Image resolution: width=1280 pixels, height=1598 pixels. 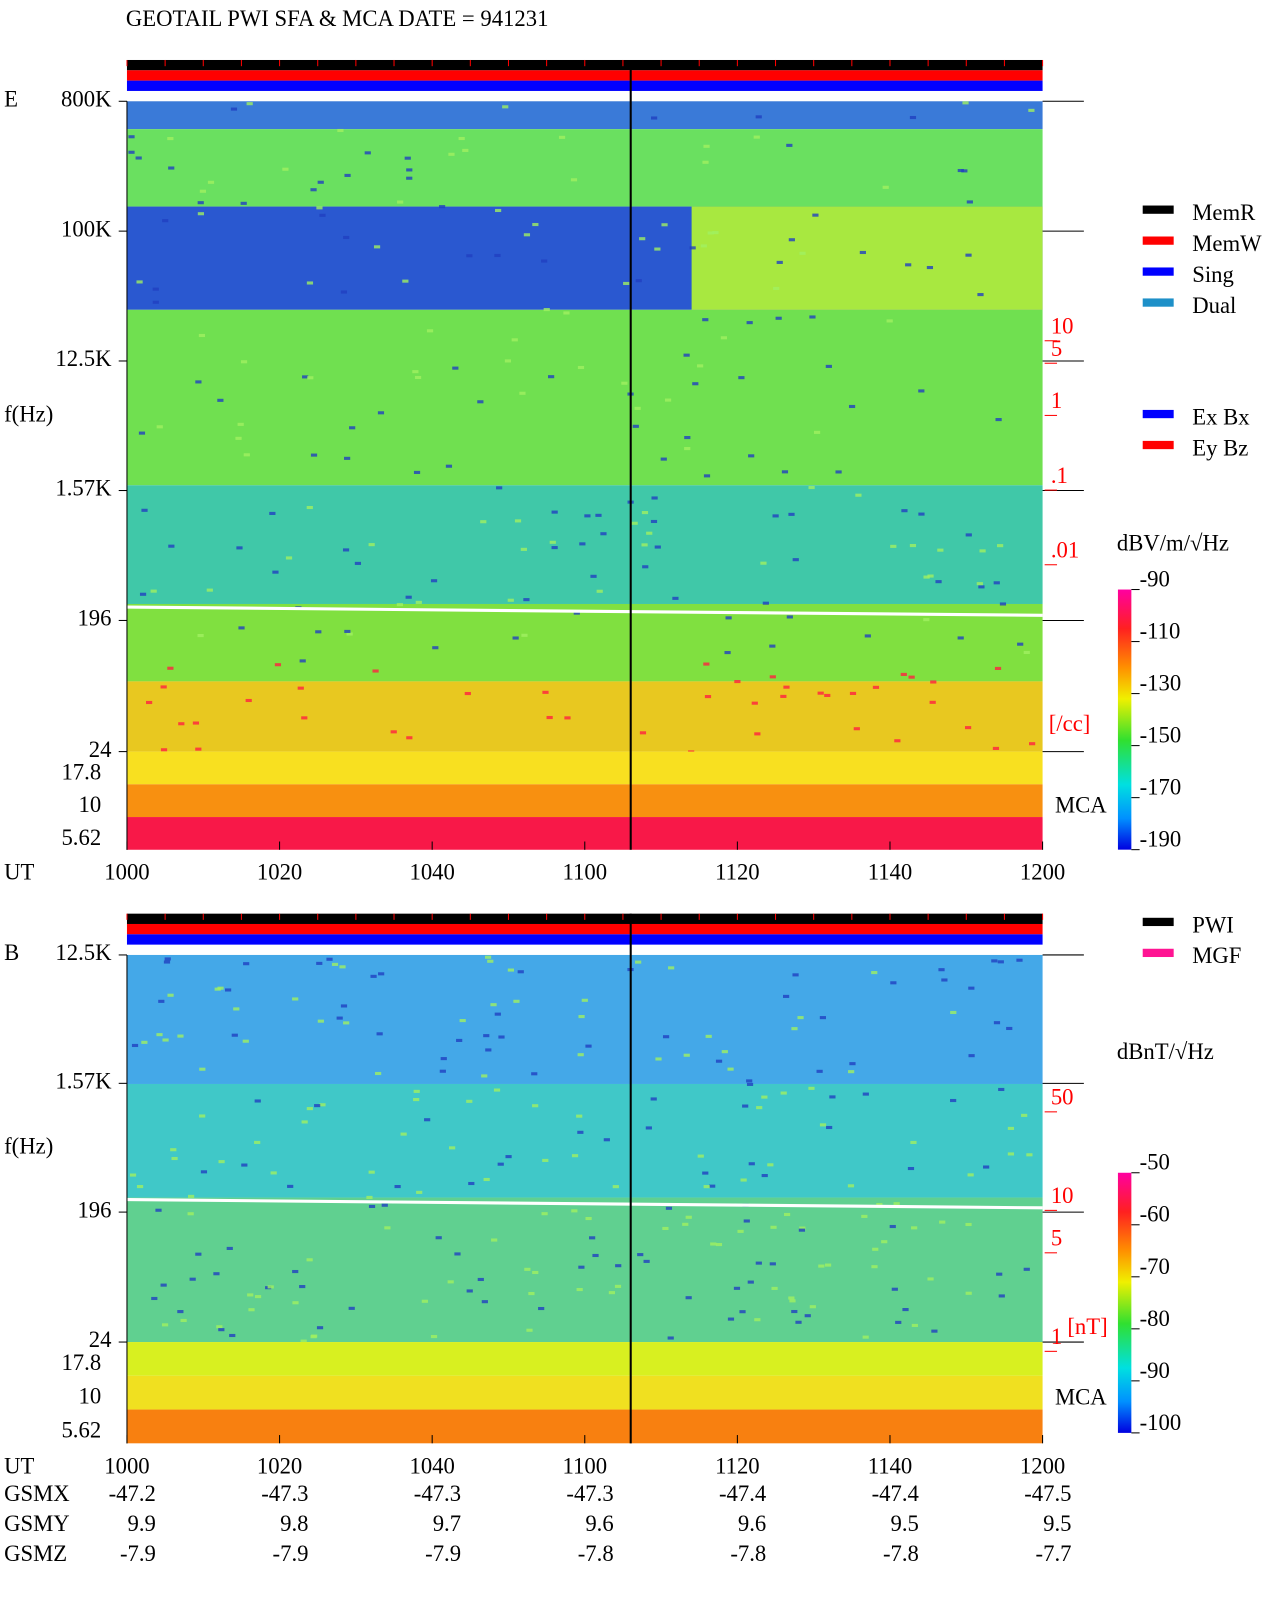 What do you see at coordinates (94, 618) in the screenshot?
I see `y-tick-label: 196` at bounding box center [94, 618].